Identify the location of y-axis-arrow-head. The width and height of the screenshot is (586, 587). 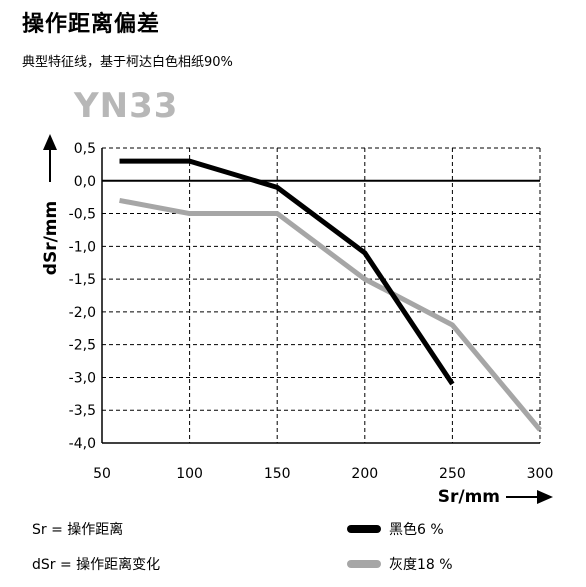
(50, 142).